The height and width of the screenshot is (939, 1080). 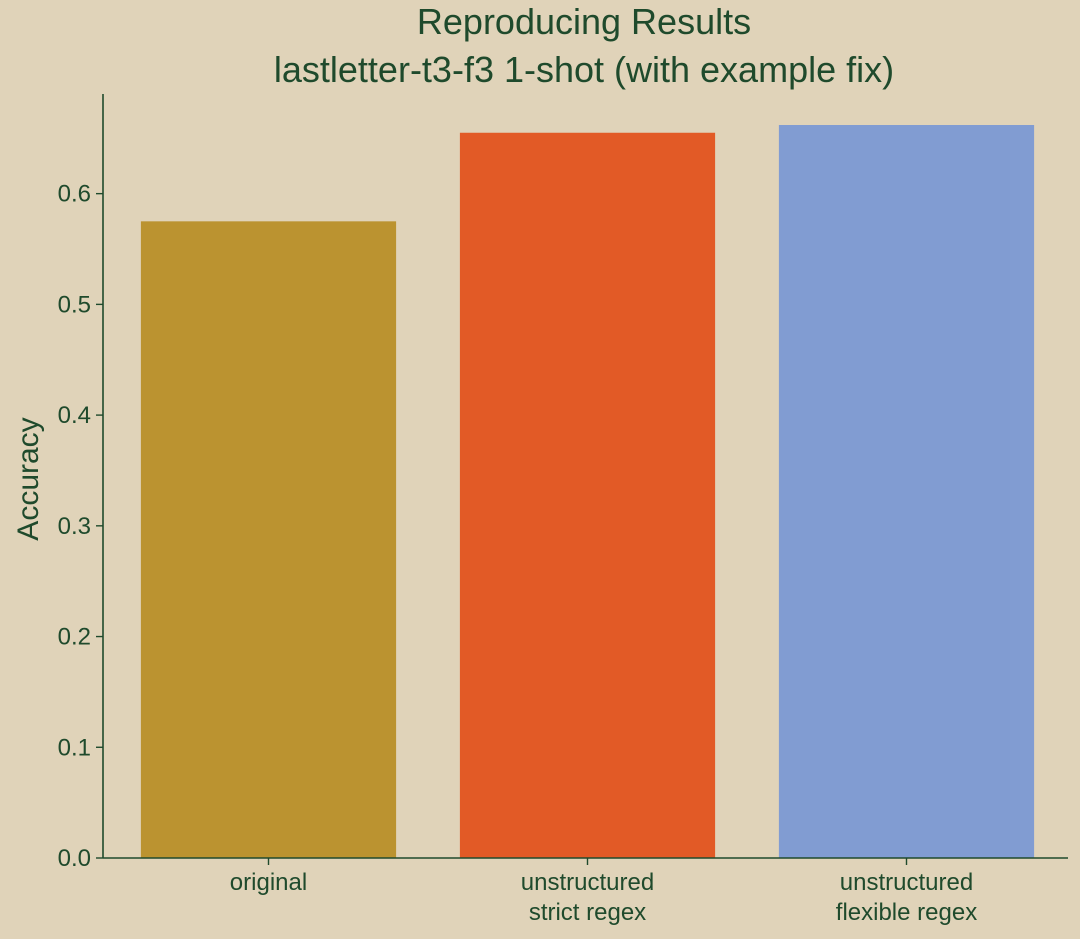 What do you see at coordinates (74, 526) in the screenshot?
I see `y-tick-label: 0.3` at bounding box center [74, 526].